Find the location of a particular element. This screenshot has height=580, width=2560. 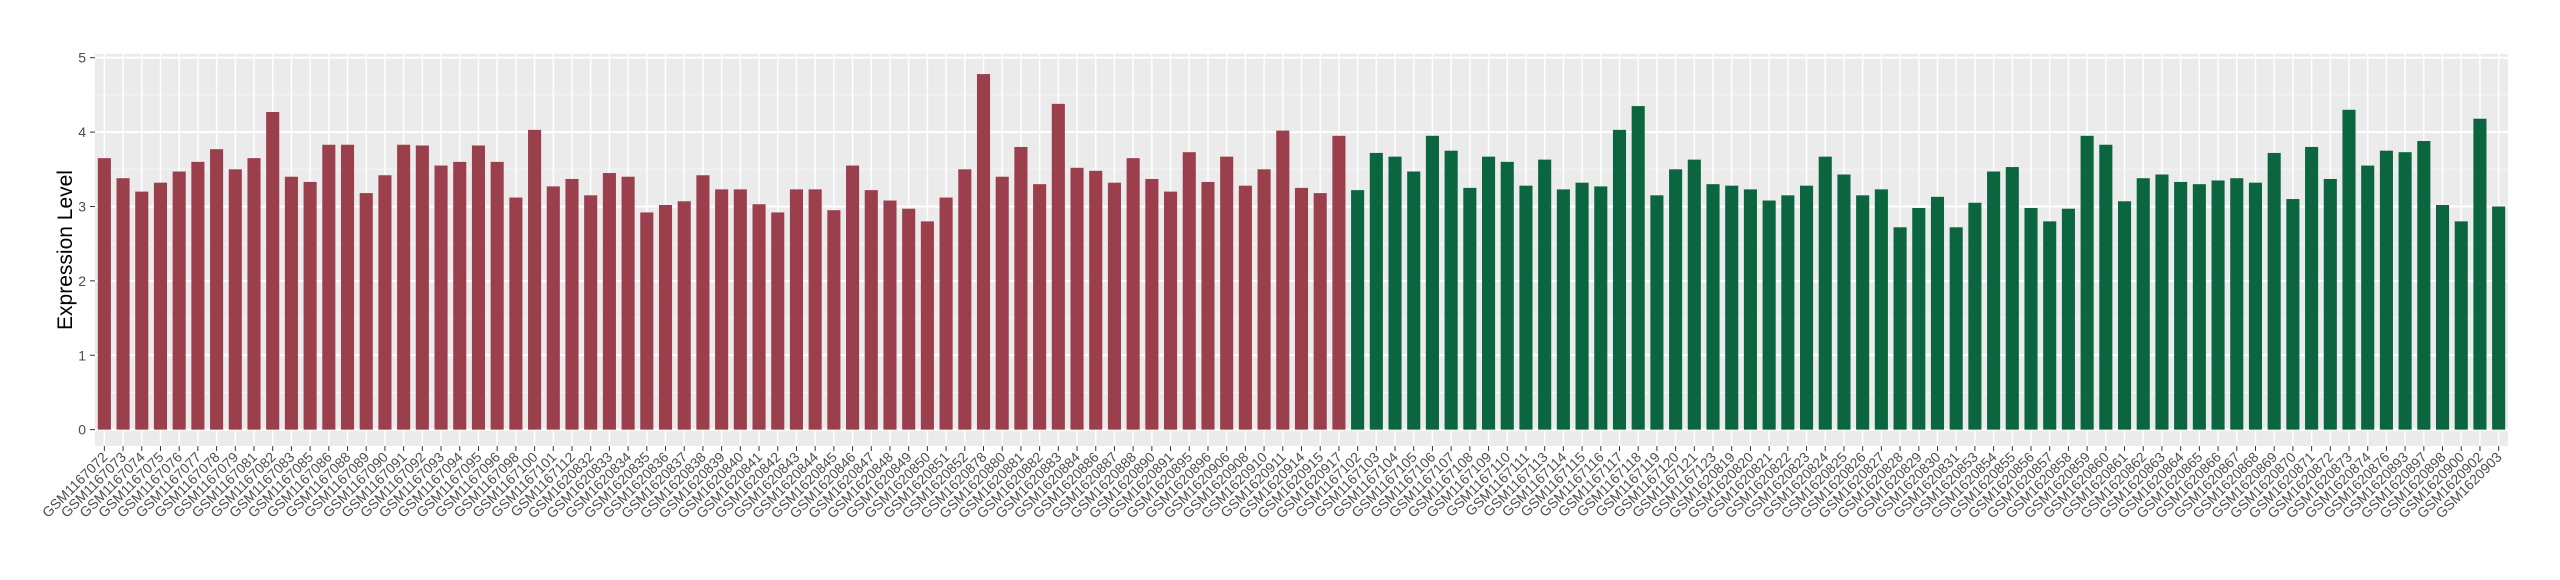

y-tick-label: 5 is located at coordinates (82, 58).